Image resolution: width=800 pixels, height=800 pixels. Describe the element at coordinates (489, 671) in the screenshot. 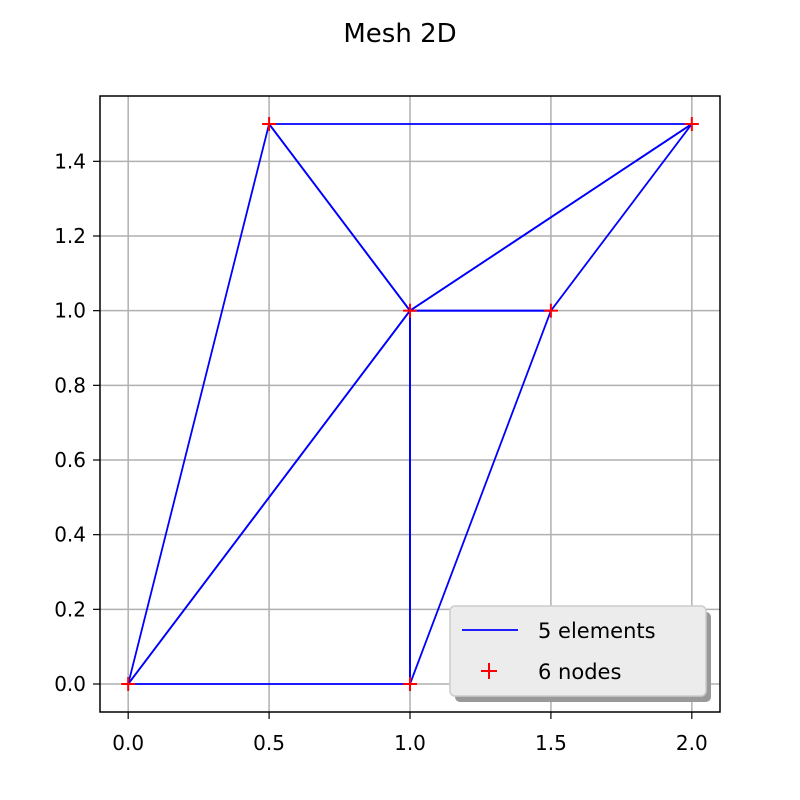

I see `legend-marker-swatch` at that location.